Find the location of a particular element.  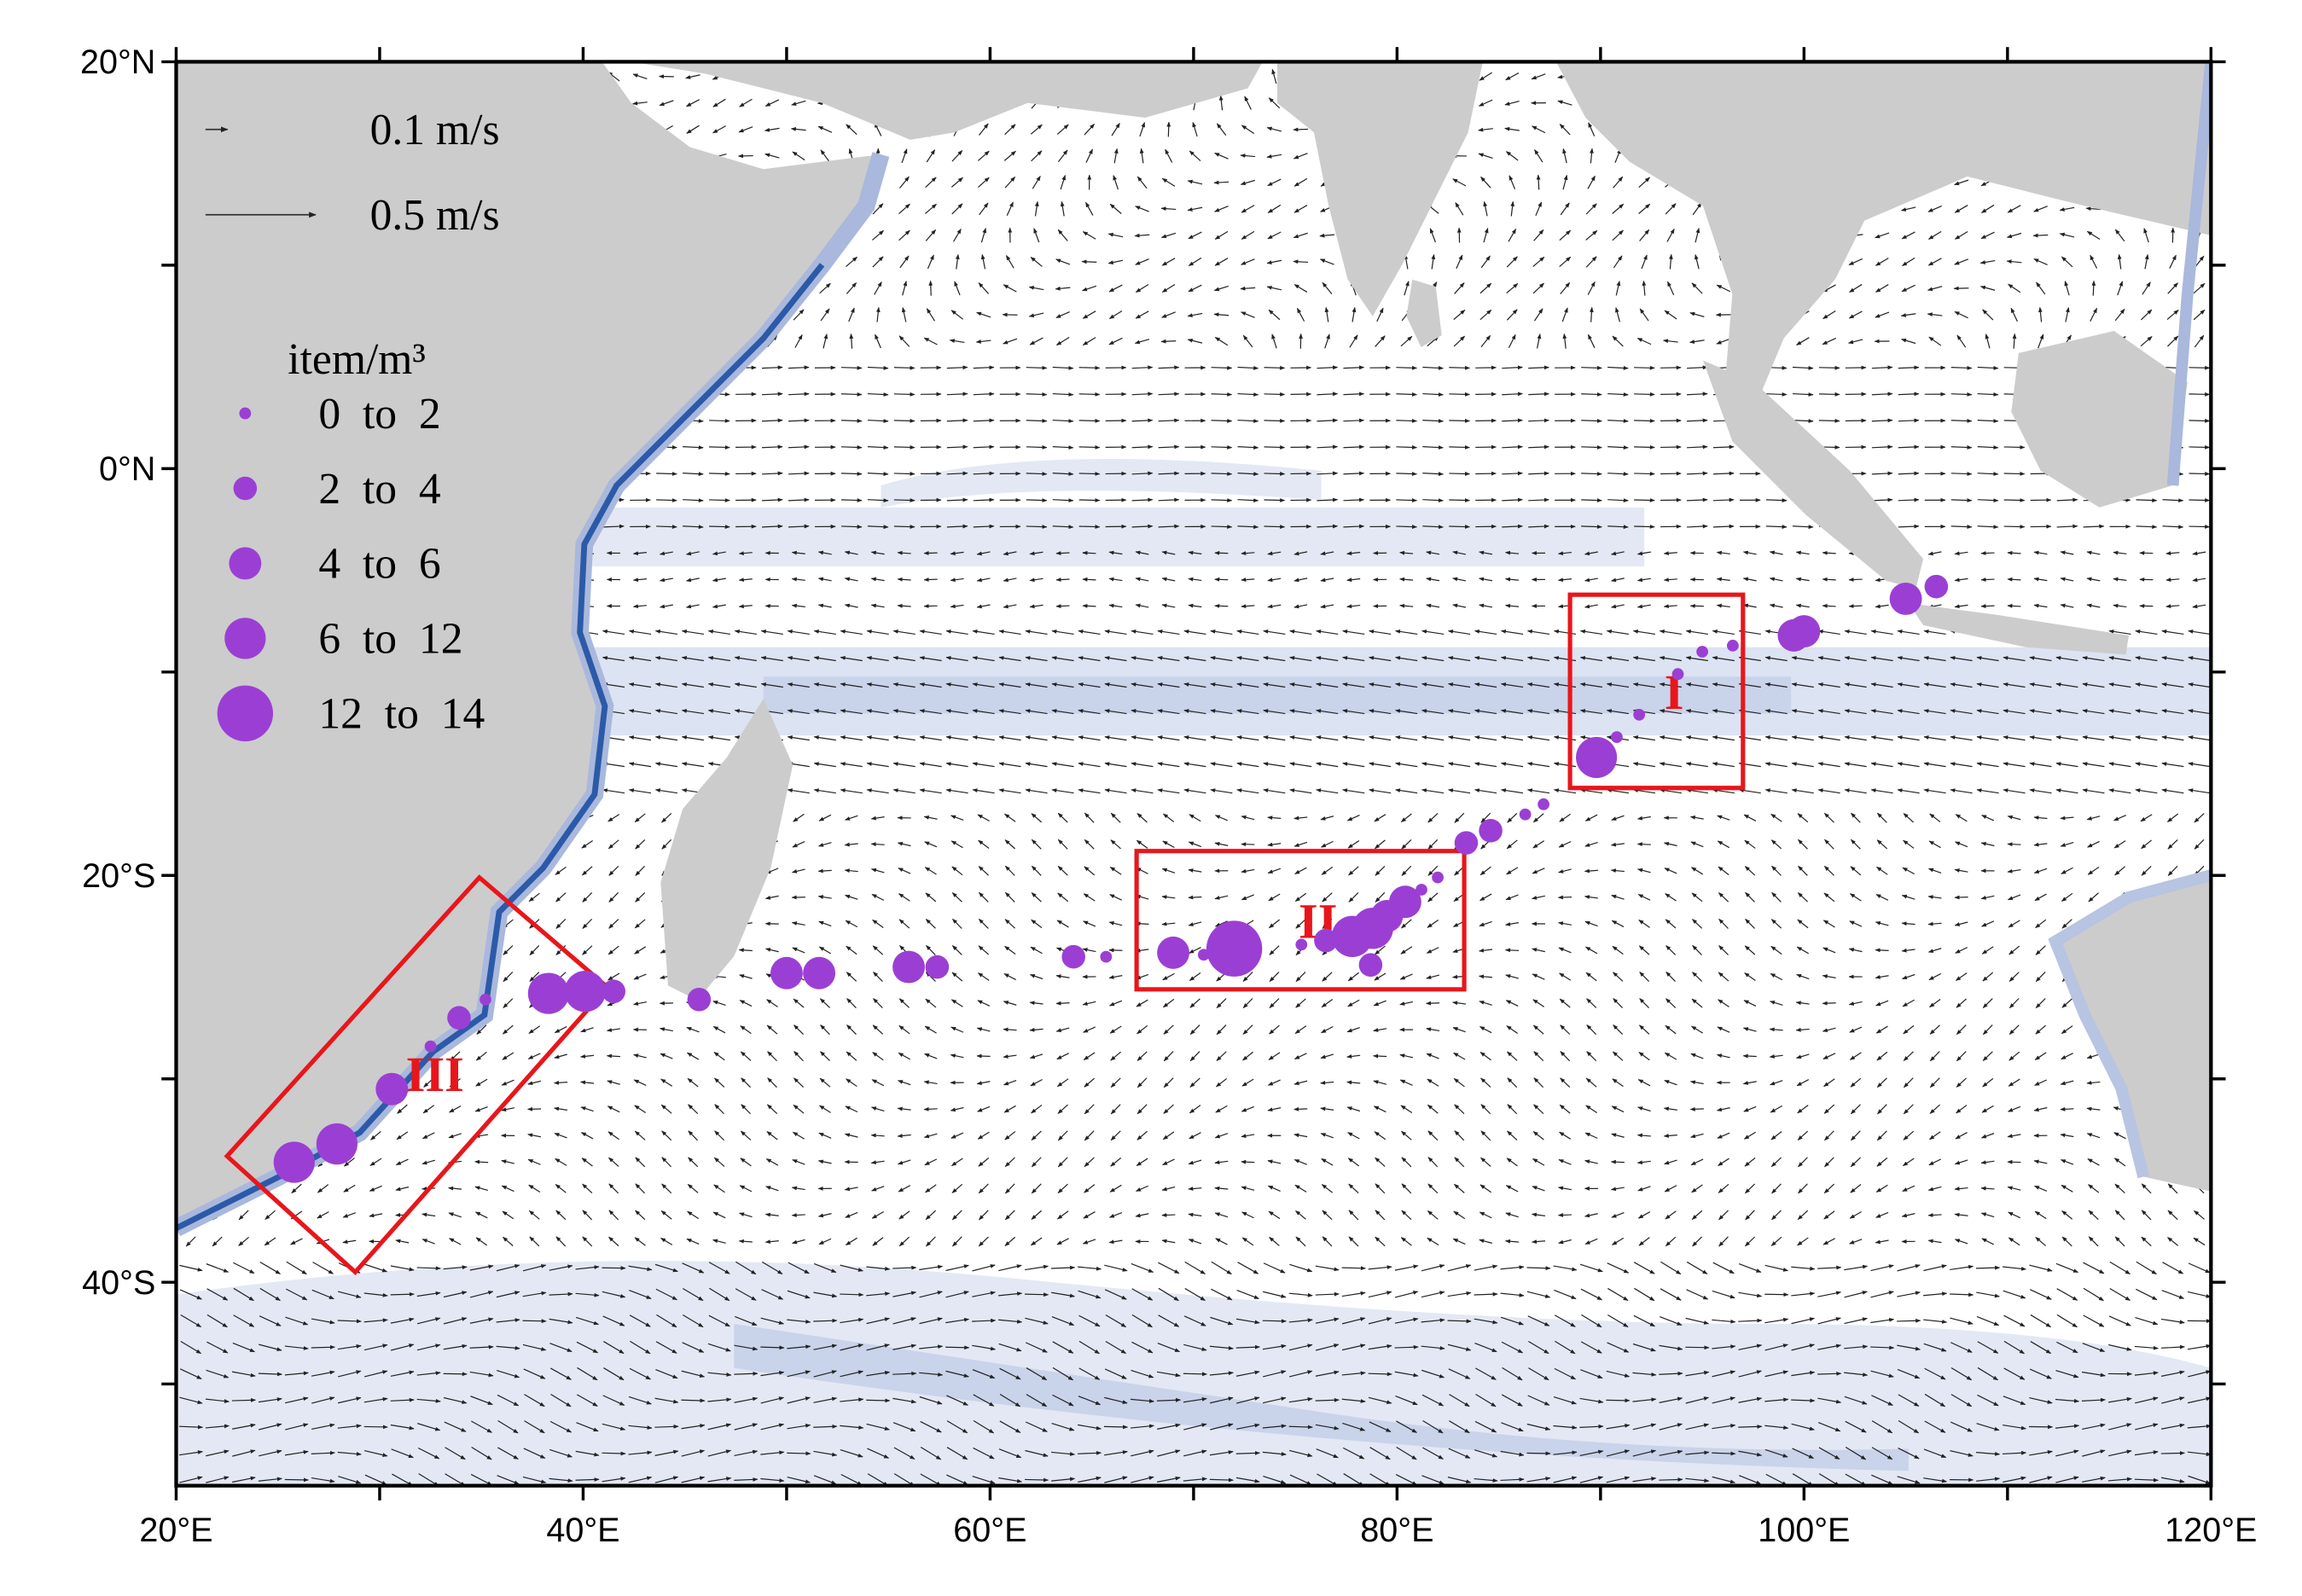

y-tick-label: 0°N is located at coordinates (127, 469).